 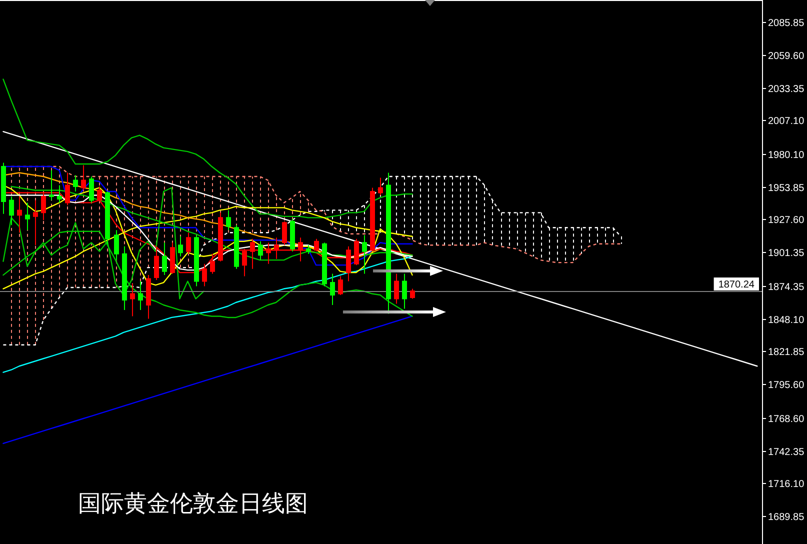 I want to click on y-tick-label: 2085.85, so click(x=786, y=23).